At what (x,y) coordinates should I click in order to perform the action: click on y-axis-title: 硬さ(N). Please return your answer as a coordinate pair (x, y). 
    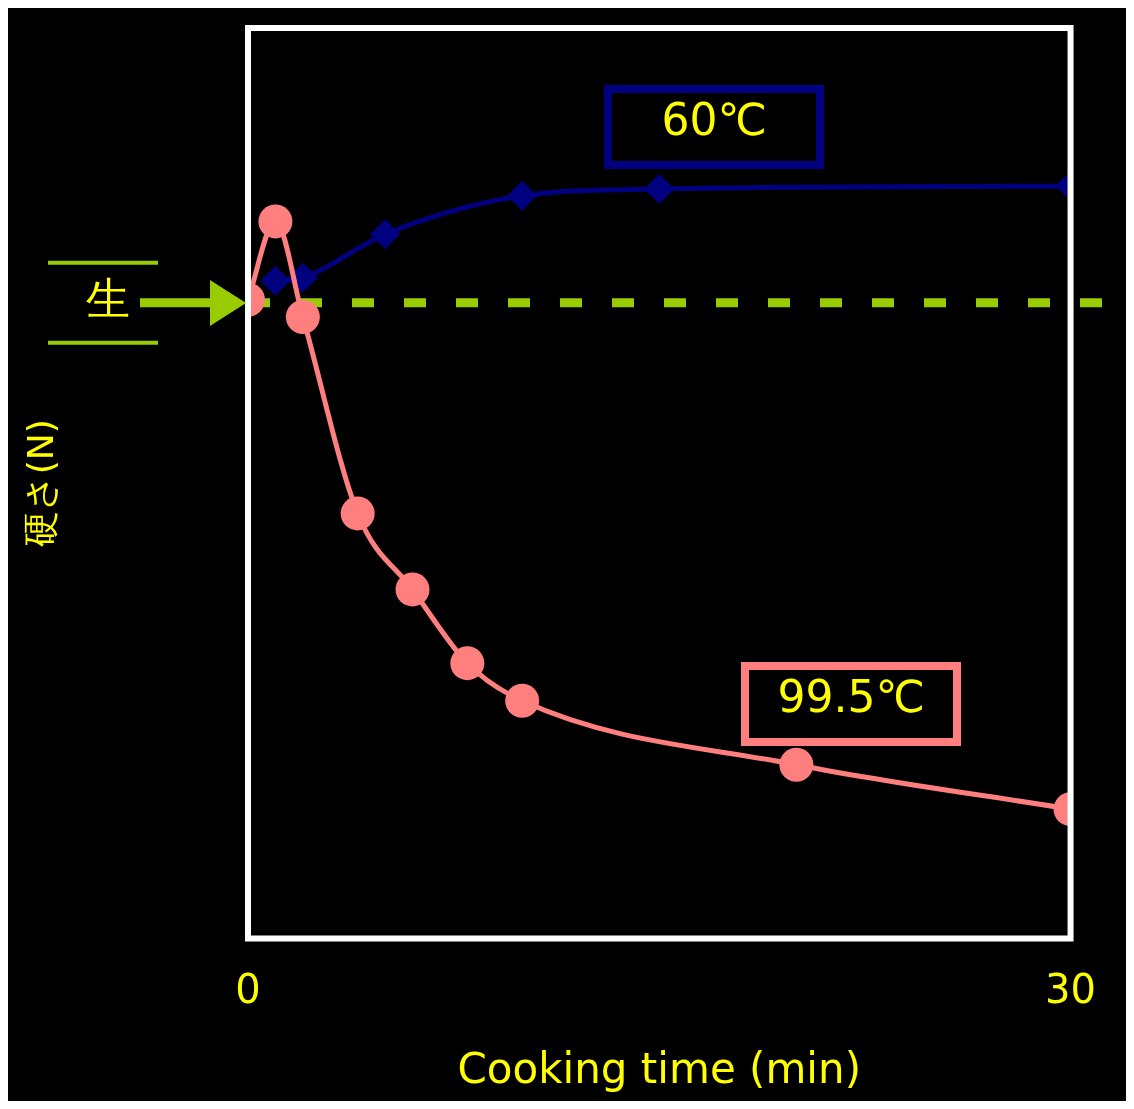
    Looking at the image, I should click on (40, 483).